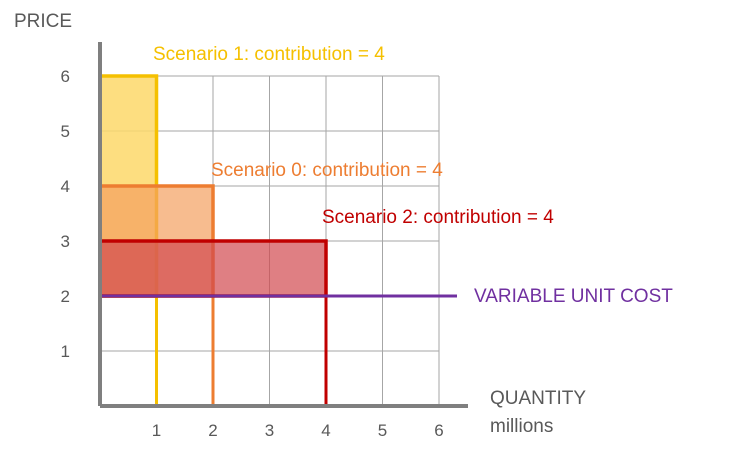 The width and height of the screenshot is (743, 459). Describe the element at coordinates (438, 217) in the screenshot. I see `scenario-label-2: Scenario 2: contribution = 4` at that location.